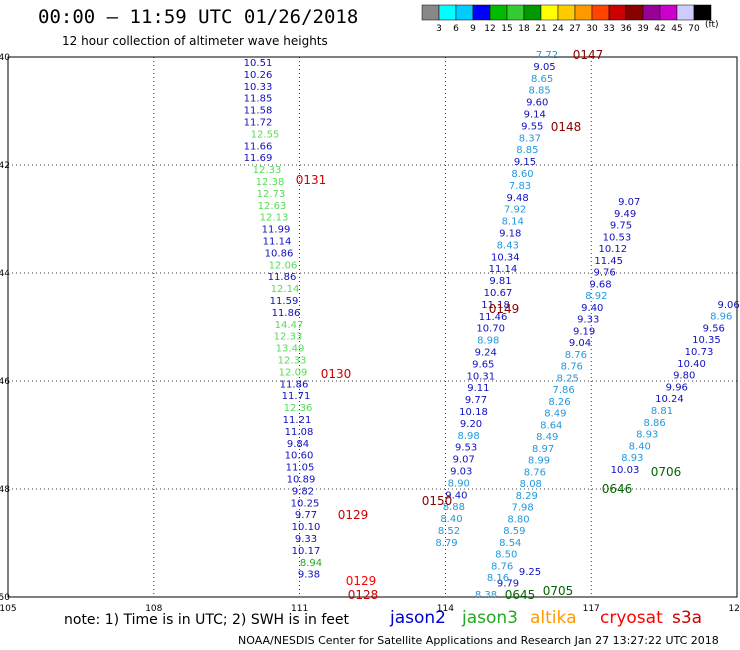 The width and height of the screenshot is (740, 650). I want to click on swh-value: 10.17, so click(306, 551).